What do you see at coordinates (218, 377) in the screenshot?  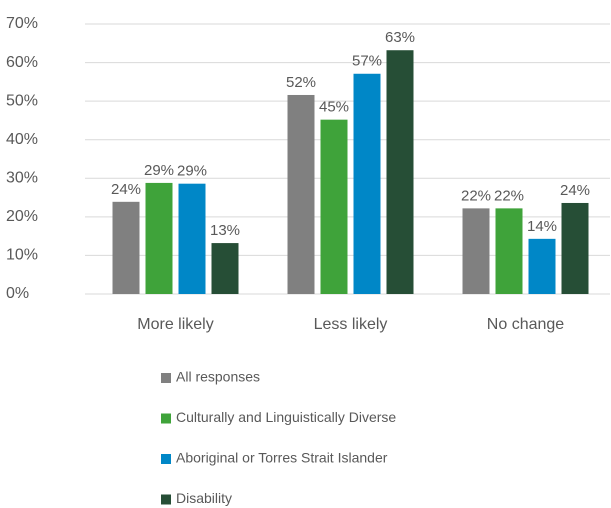 I see `legend-label: All responses` at bounding box center [218, 377].